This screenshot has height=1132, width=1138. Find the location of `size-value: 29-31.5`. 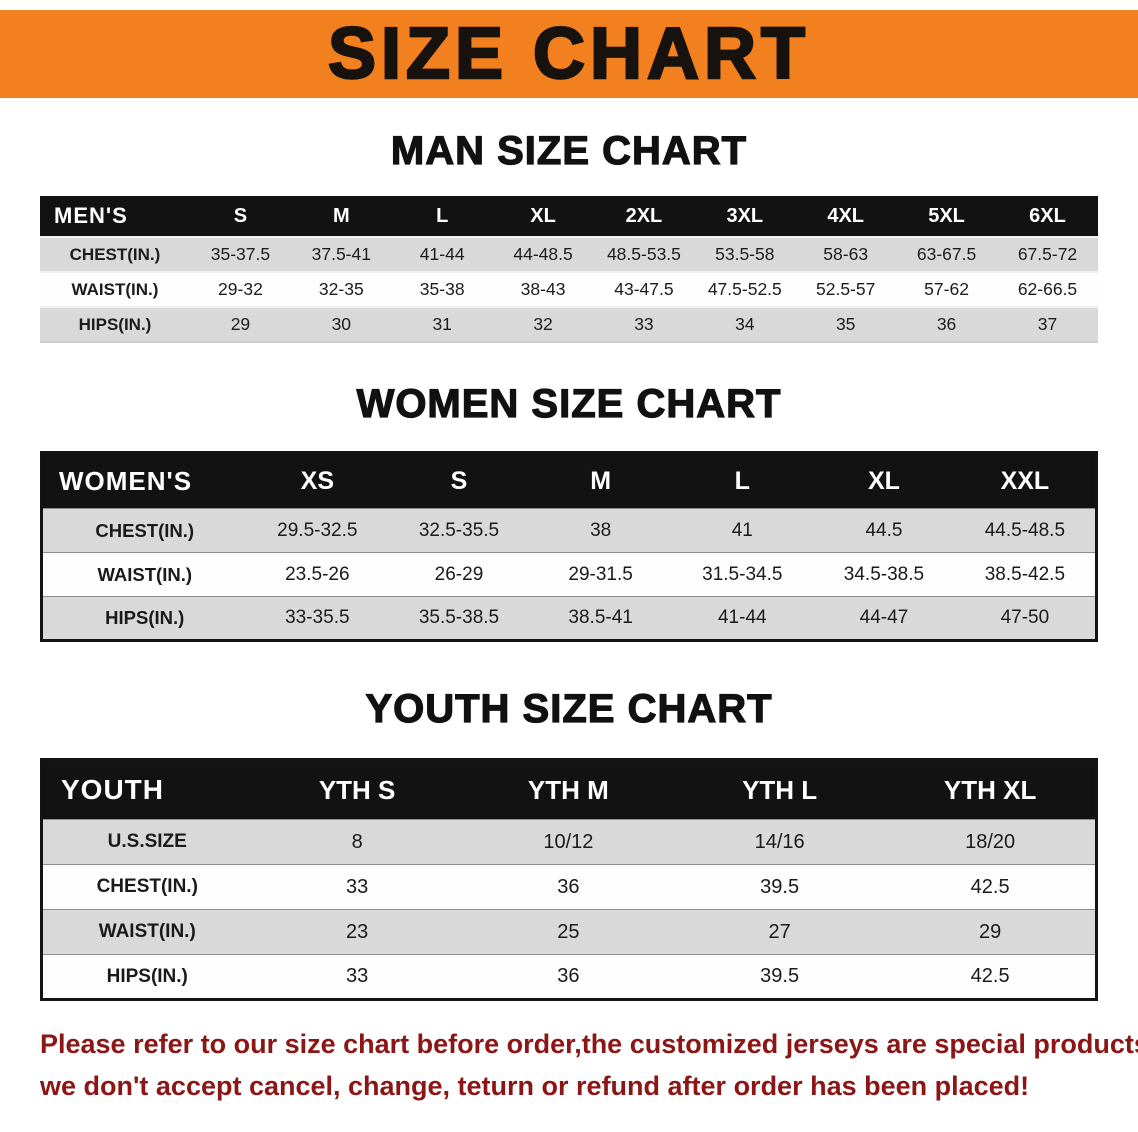

size-value: 29-31.5 is located at coordinates (600, 574).